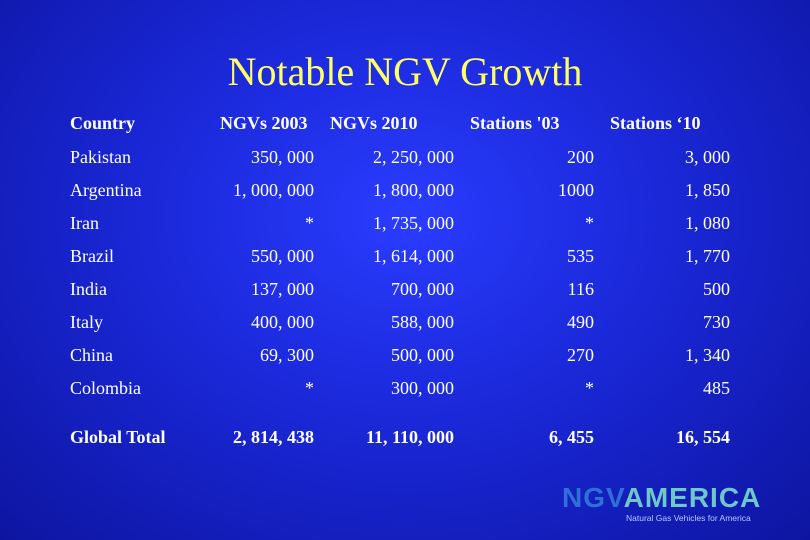  I want to click on cell-stations-10: 1, 340, so click(707, 355).